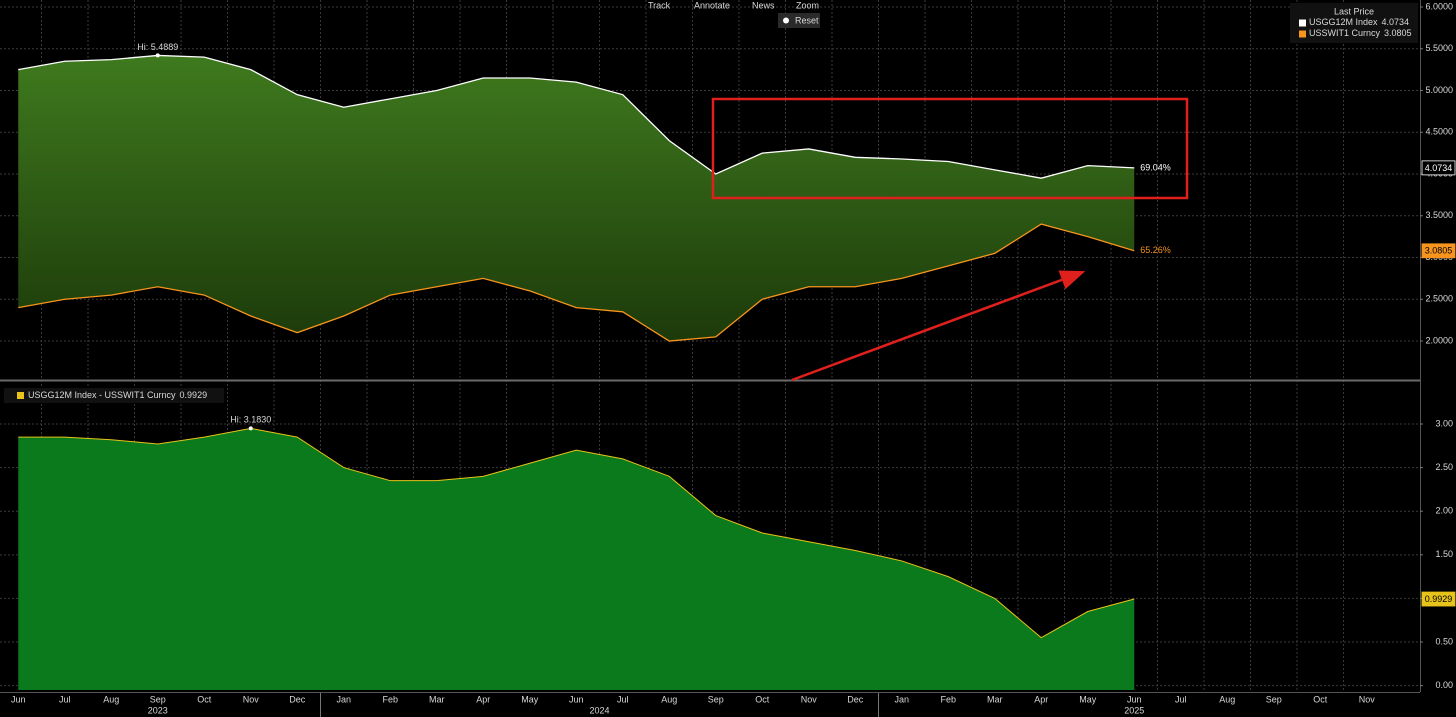 This screenshot has height=717, width=1456. What do you see at coordinates (1439, 299) in the screenshot?
I see `y-tick-label: 2.5000` at bounding box center [1439, 299].